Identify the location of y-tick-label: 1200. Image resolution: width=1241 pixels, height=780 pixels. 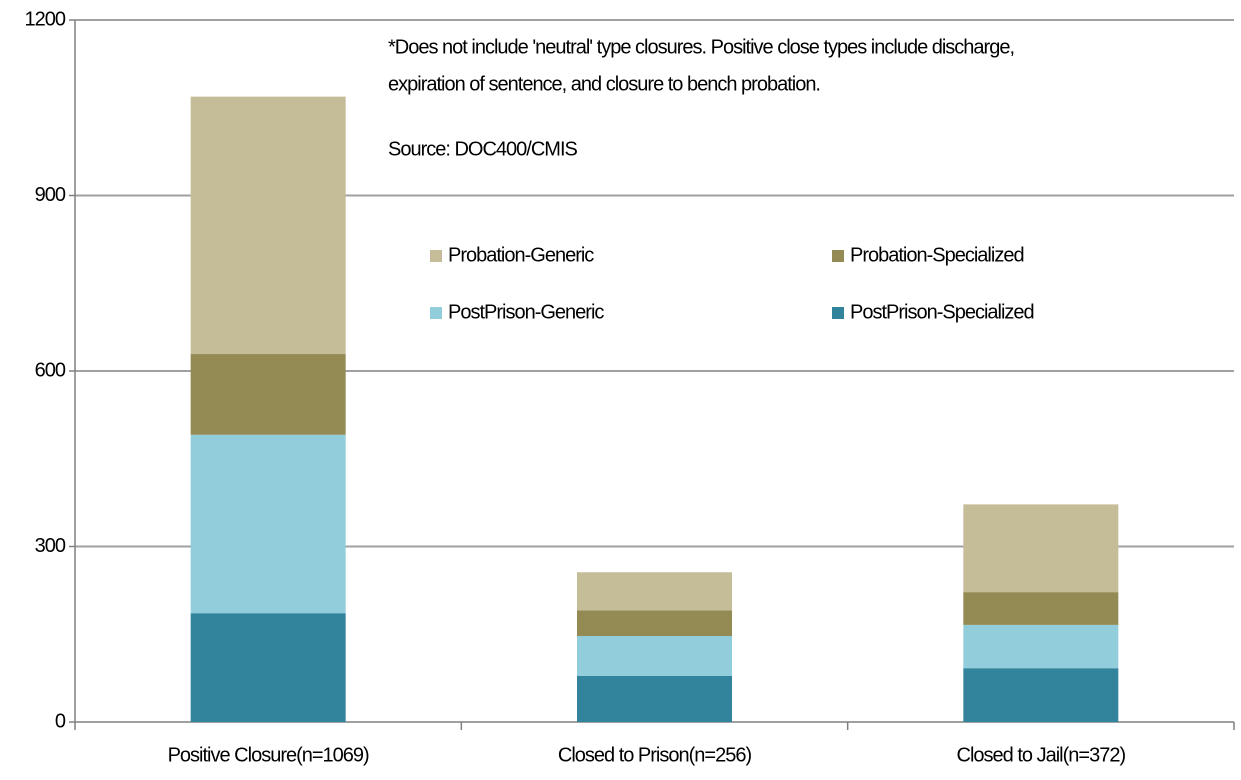
(45, 19).